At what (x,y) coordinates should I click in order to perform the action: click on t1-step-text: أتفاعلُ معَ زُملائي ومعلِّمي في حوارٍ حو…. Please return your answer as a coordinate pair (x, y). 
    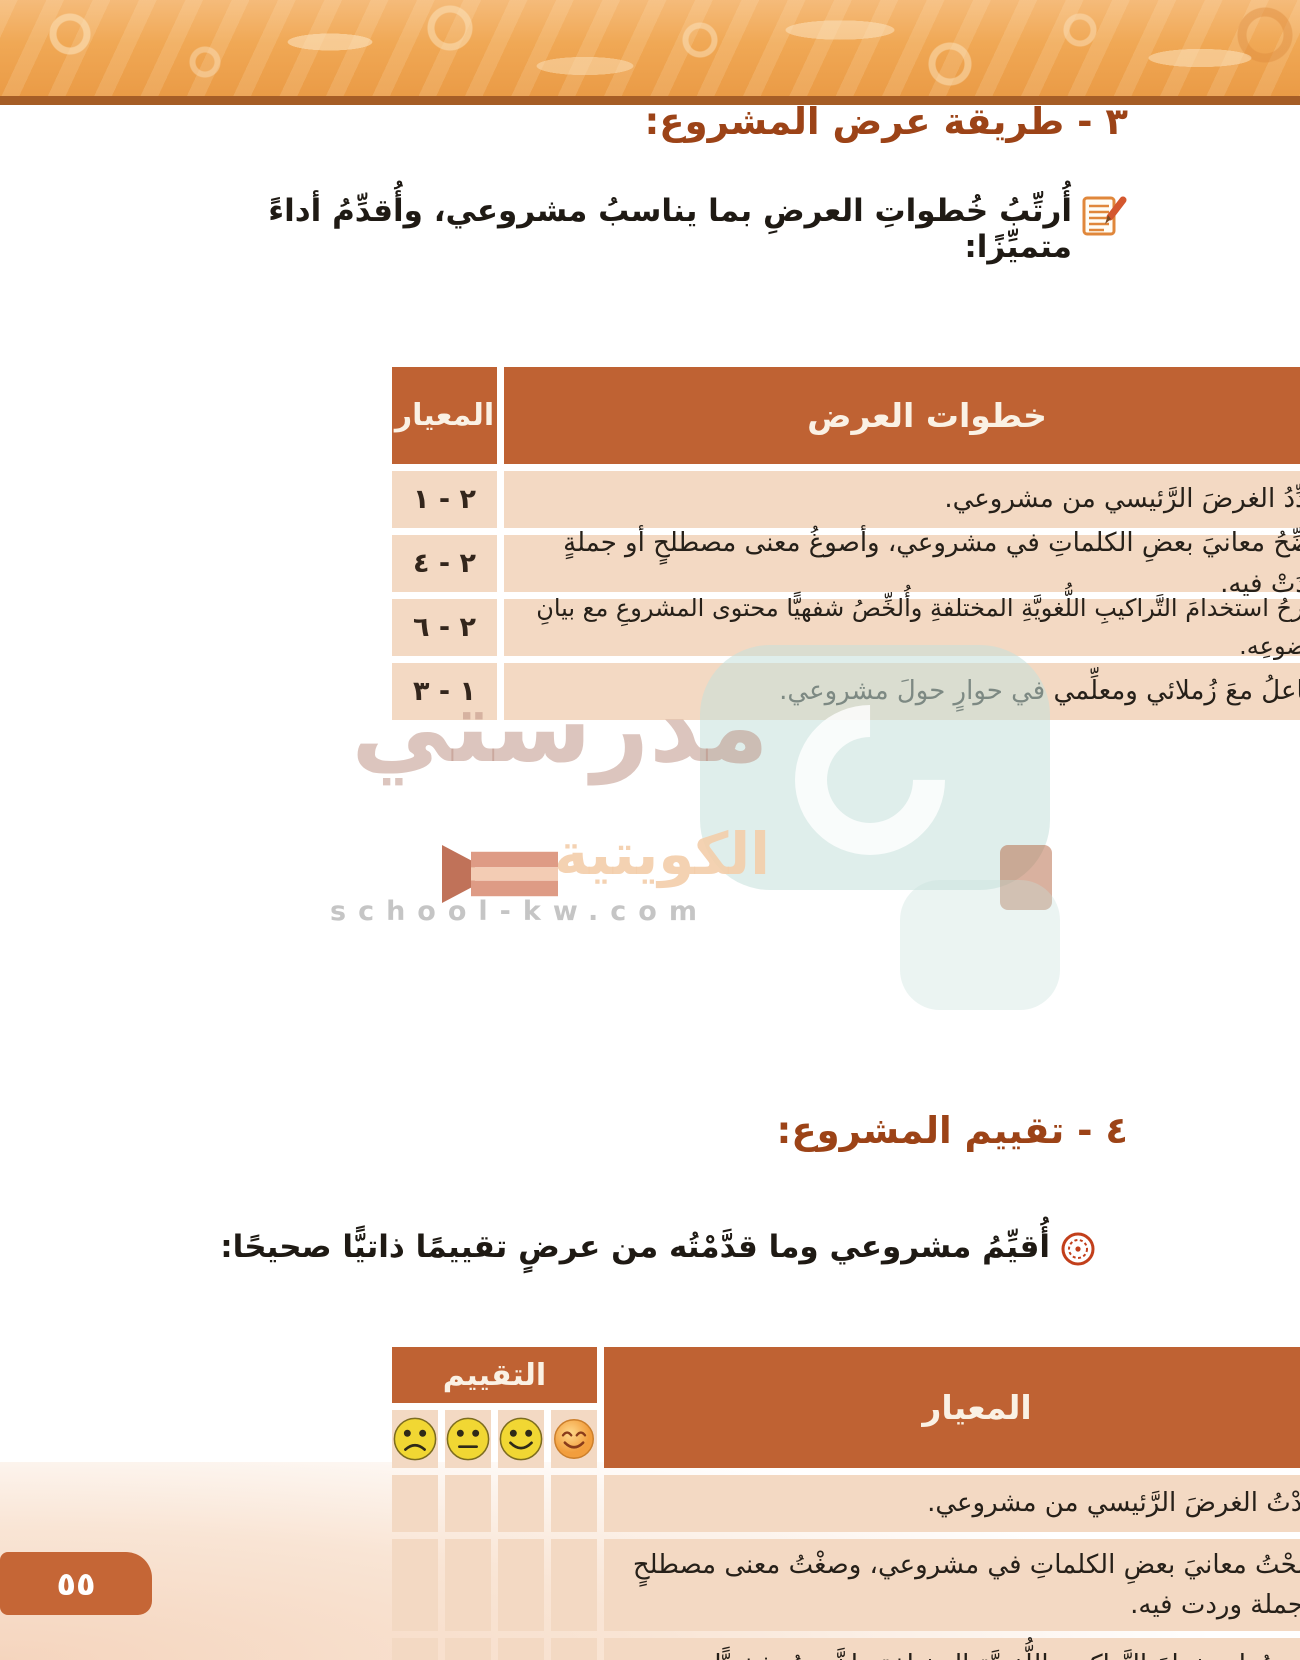
    Looking at the image, I should click on (902, 691).